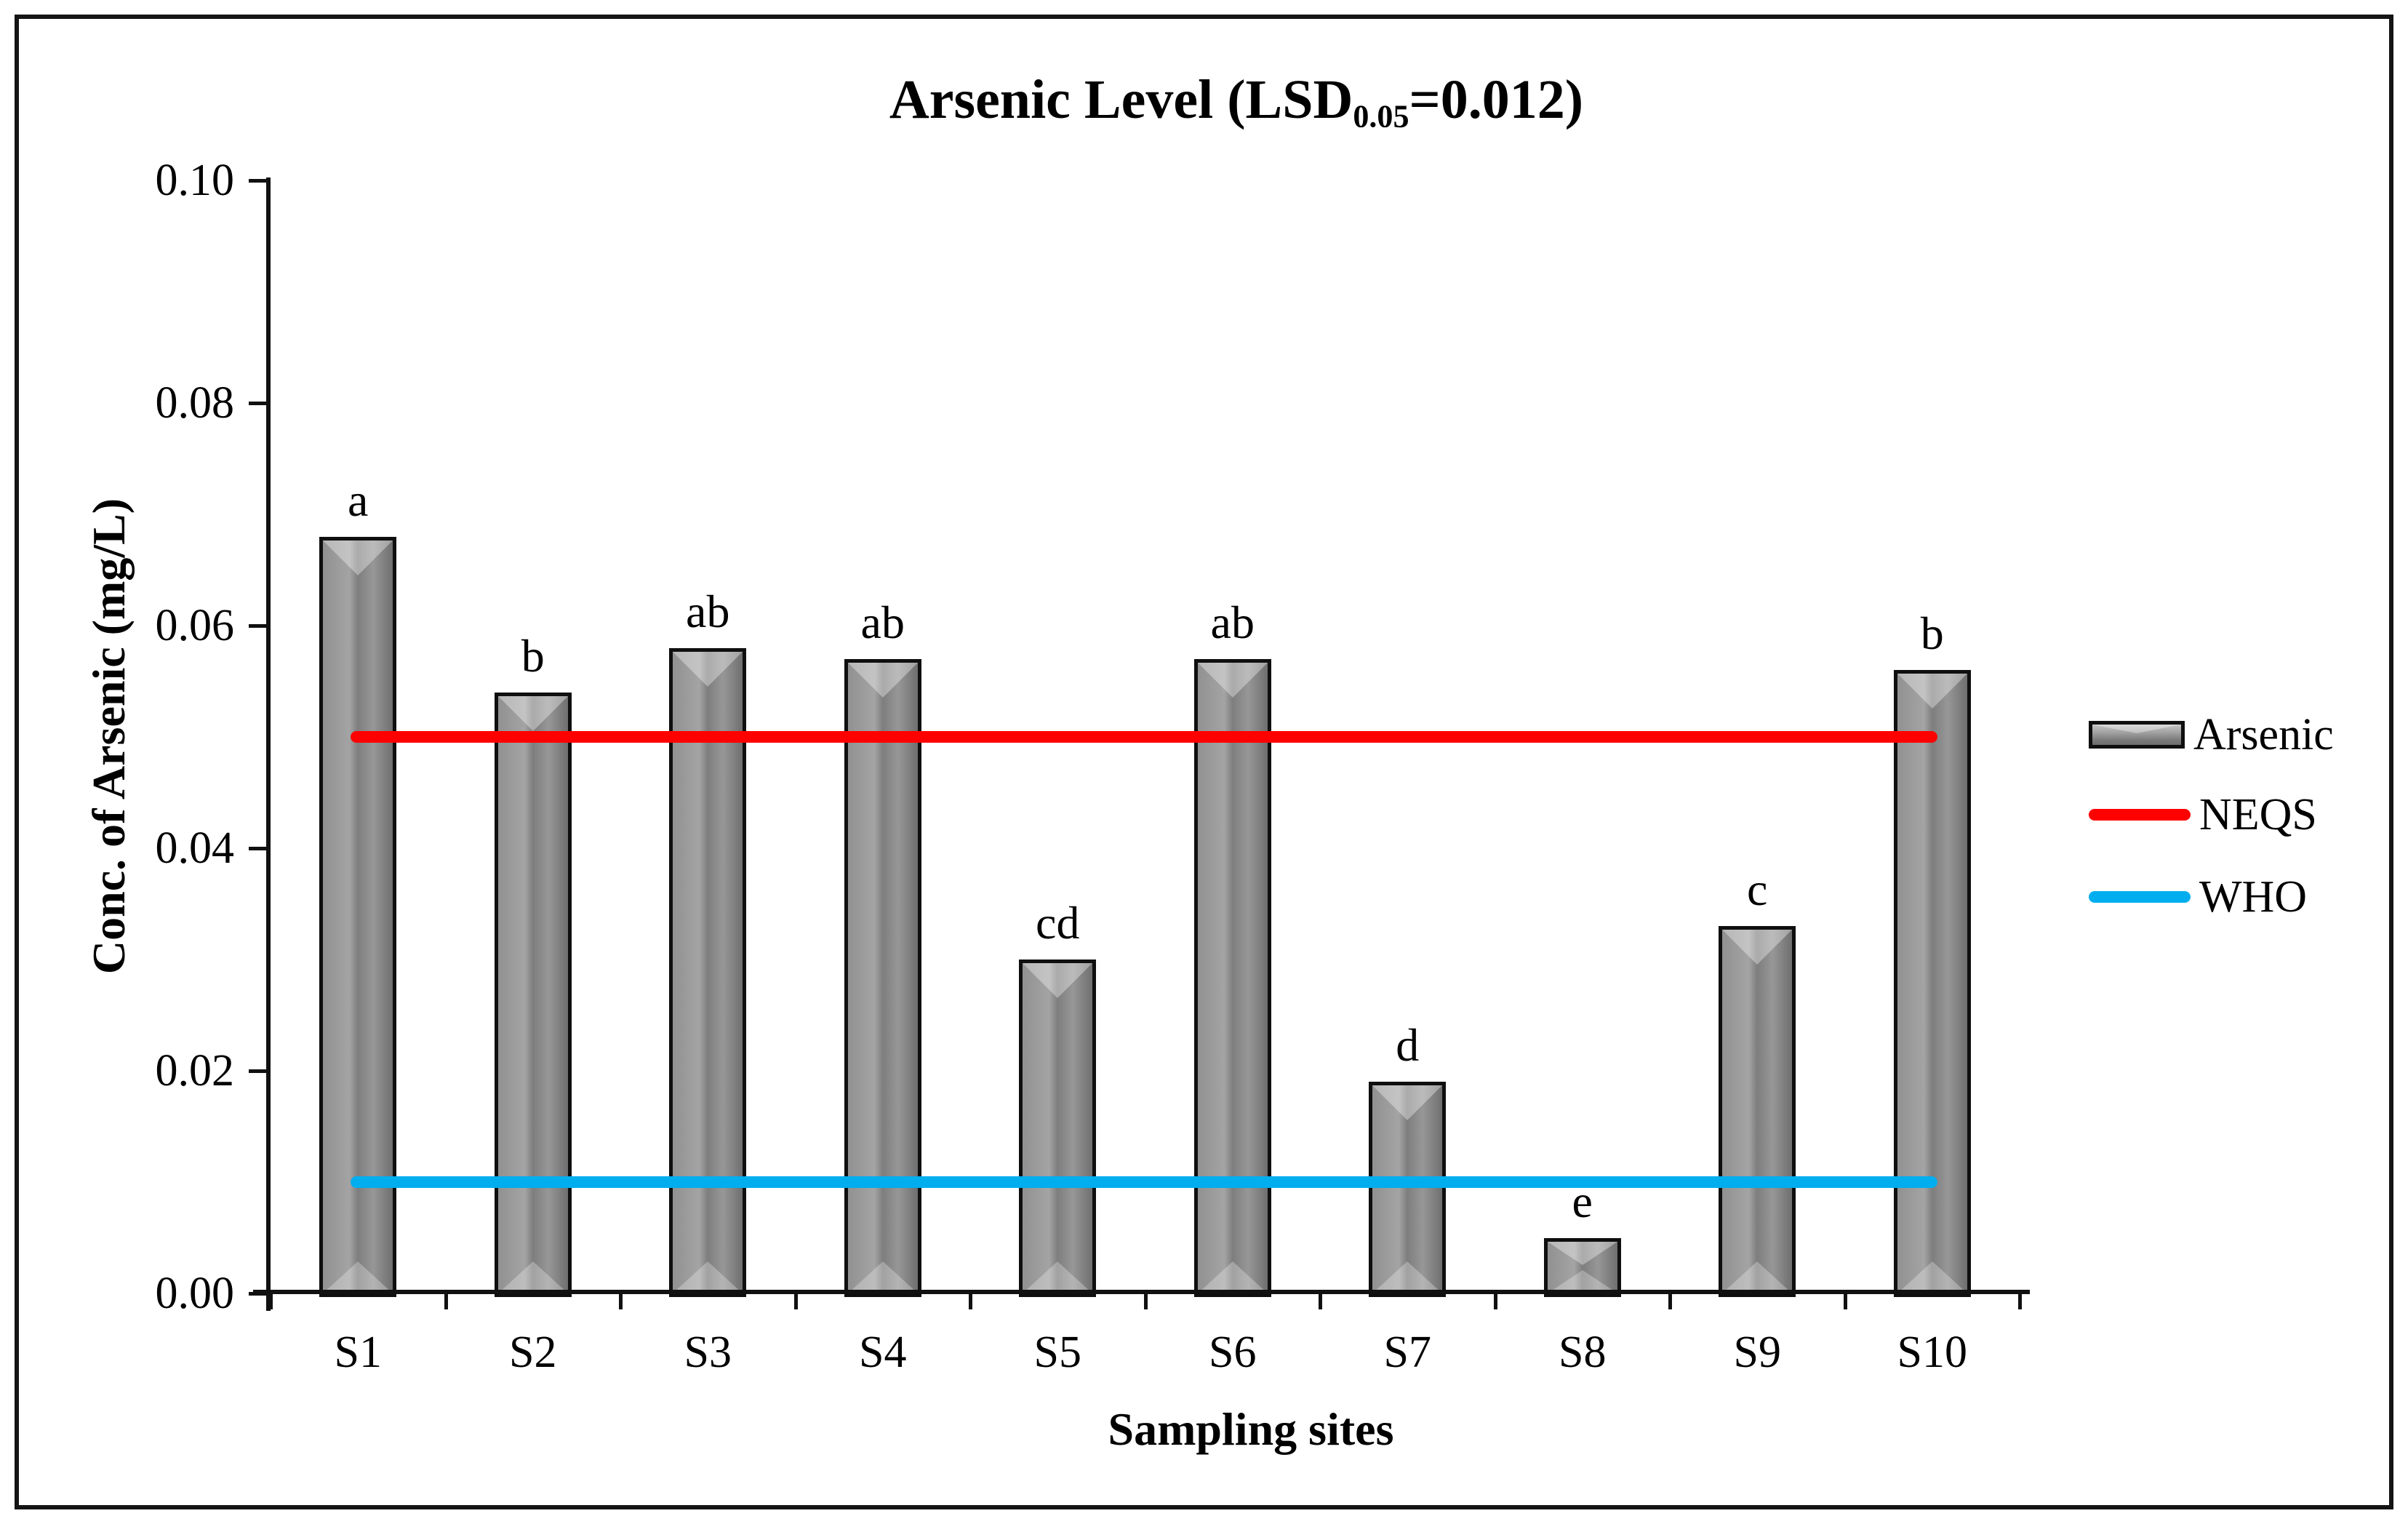  I want to click on legend-line-swatch-neqs, so click(2140, 815).